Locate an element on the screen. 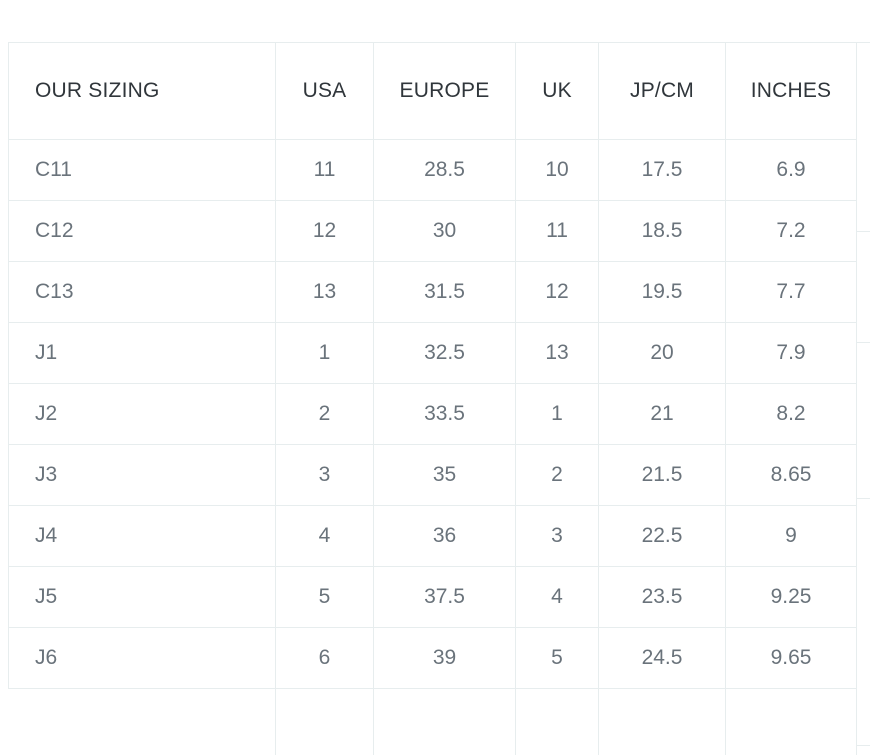 Image resolution: width=870 pixels, height=755 pixels. column-header: JP/CM is located at coordinates (662, 91).